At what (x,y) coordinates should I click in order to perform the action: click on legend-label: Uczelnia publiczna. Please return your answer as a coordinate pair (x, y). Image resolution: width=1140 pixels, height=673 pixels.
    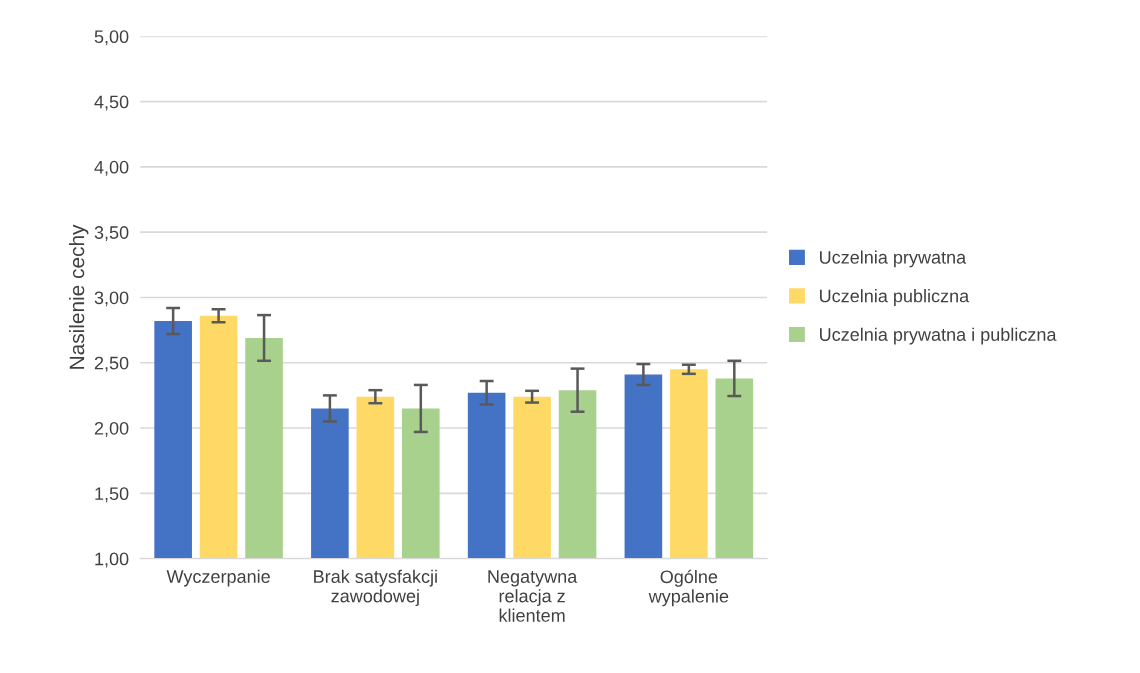
    Looking at the image, I should click on (895, 297).